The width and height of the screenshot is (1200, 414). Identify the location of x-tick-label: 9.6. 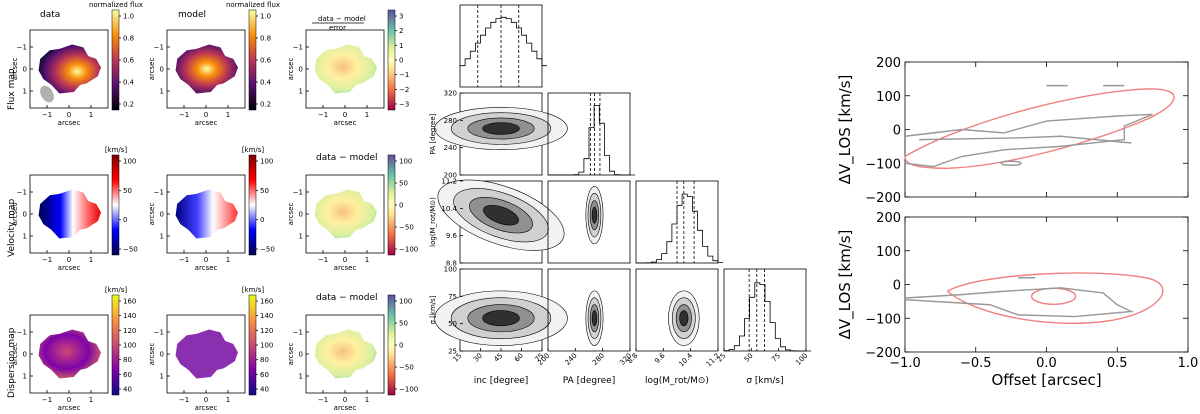
(660, 358).